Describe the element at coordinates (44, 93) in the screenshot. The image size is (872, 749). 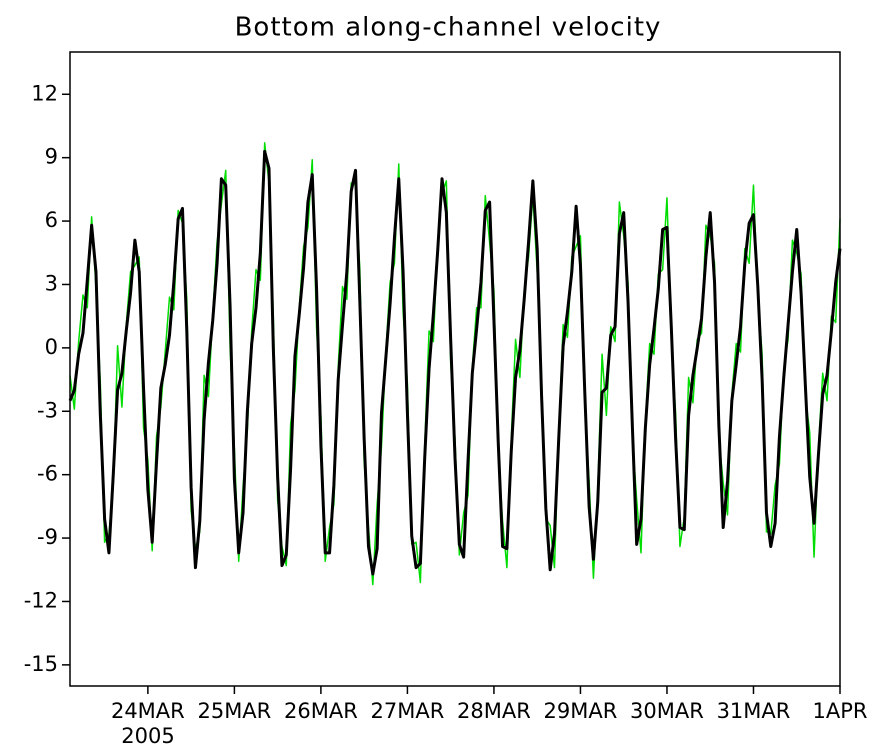
I see `y-tick-label: 12` at that location.